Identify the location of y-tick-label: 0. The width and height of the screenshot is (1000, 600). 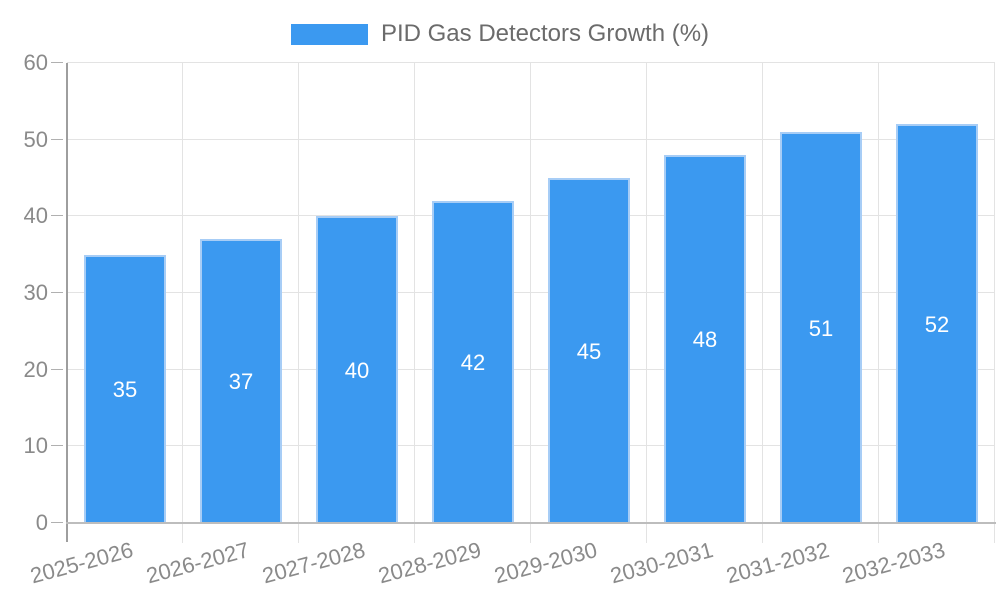
(41, 522).